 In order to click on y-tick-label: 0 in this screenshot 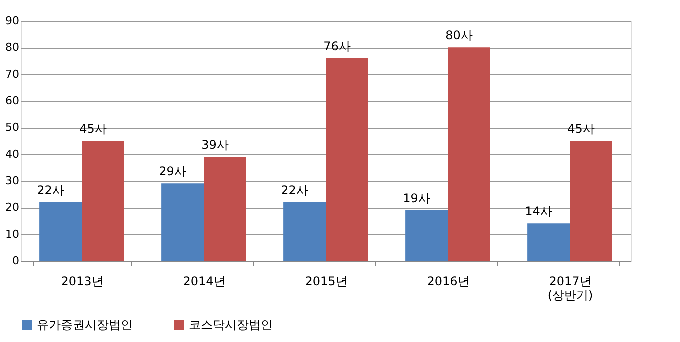, I will do `click(16, 261)`.